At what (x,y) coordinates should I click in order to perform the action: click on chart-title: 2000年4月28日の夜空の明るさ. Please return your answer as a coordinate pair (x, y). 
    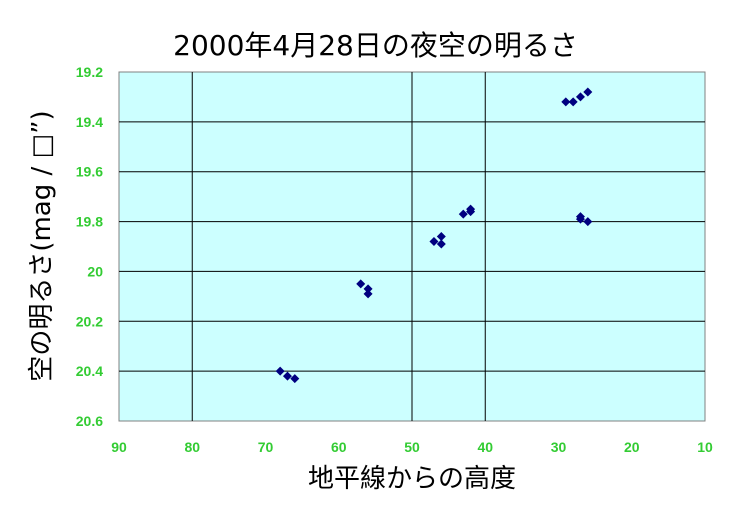
    Looking at the image, I should click on (375, 45).